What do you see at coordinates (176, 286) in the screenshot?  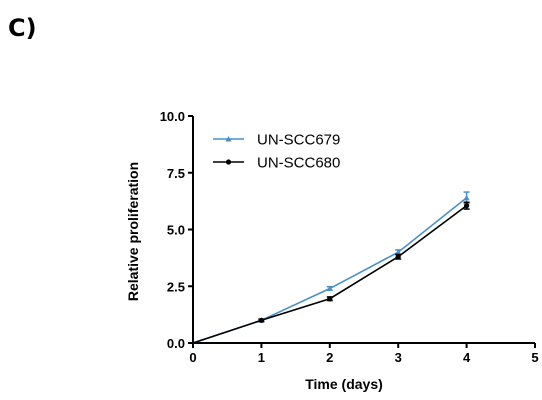 I see `y-tick-label: 2.5` at bounding box center [176, 286].